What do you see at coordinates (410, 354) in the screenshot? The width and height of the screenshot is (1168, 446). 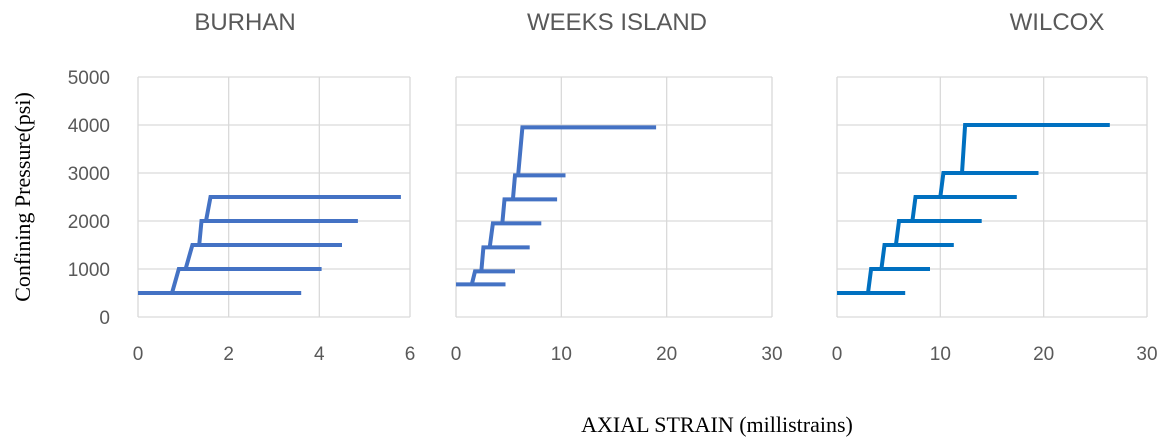 I see `x-tick-label: 6` at bounding box center [410, 354].